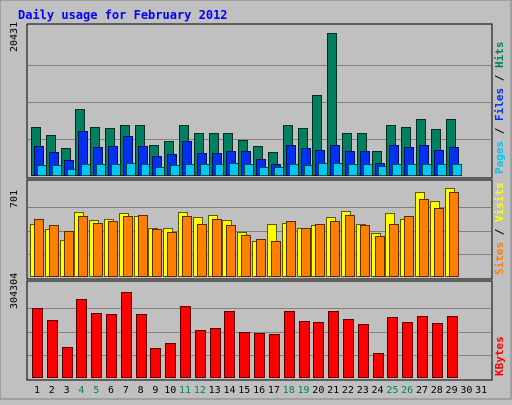 Image resolution: width=512 pixels, height=405 pixels. I want to click on x-tick-label: 20, so click(318, 390).